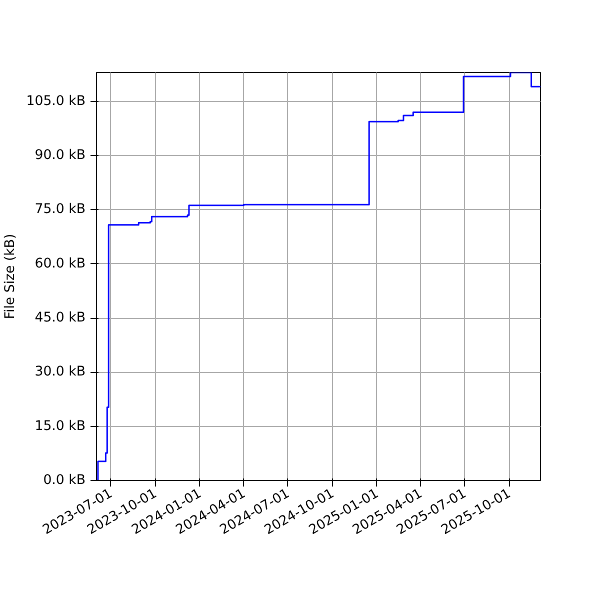 The image size is (600, 600). What do you see at coordinates (60, 426) in the screenshot?
I see `y-tick-label: 15.0 kB` at bounding box center [60, 426].